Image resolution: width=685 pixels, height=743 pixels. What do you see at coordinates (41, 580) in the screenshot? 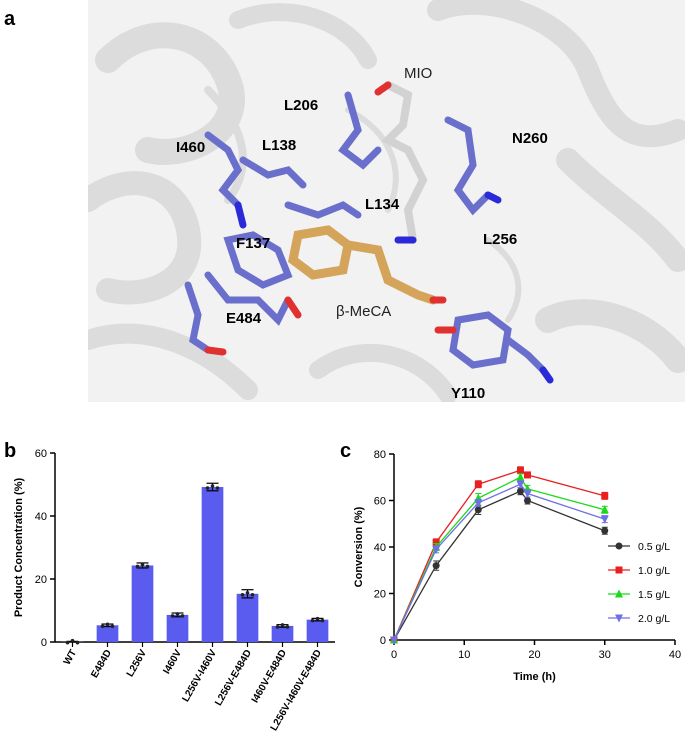
I see `bar-chart-ytick-label: 20` at bounding box center [41, 580].